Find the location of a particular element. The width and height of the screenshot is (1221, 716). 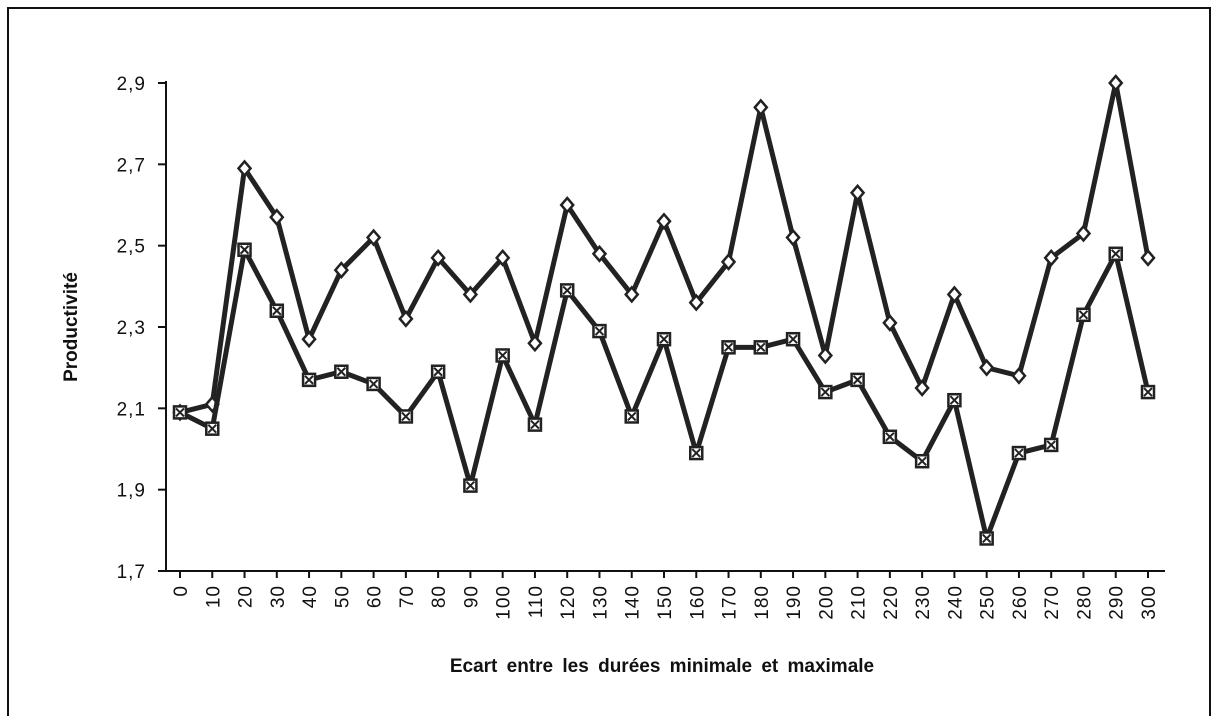

x-tick-label: 210 is located at coordinates (859, 602).